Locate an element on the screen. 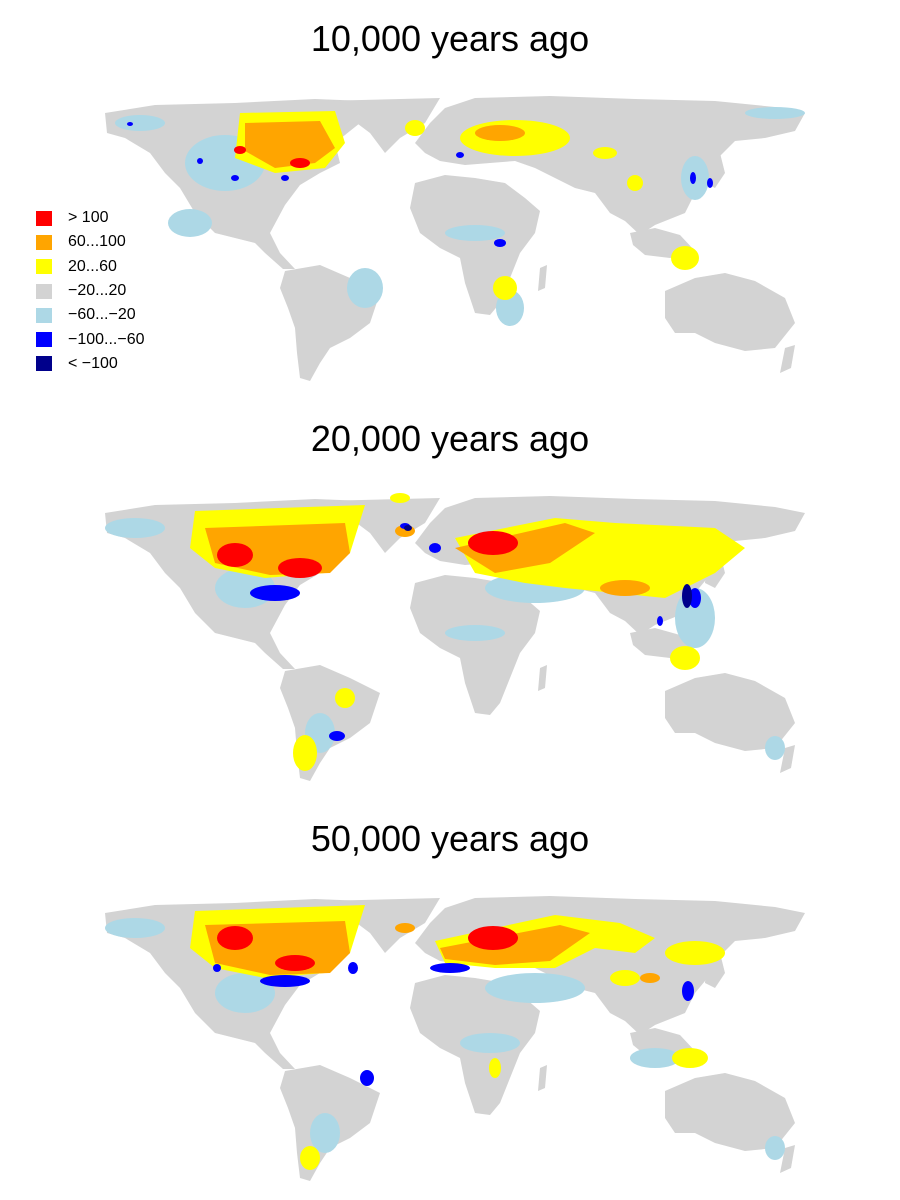 This screenshot has width=900, height=1200. legend-label: 20...60 is located at coordinates (92, 266).